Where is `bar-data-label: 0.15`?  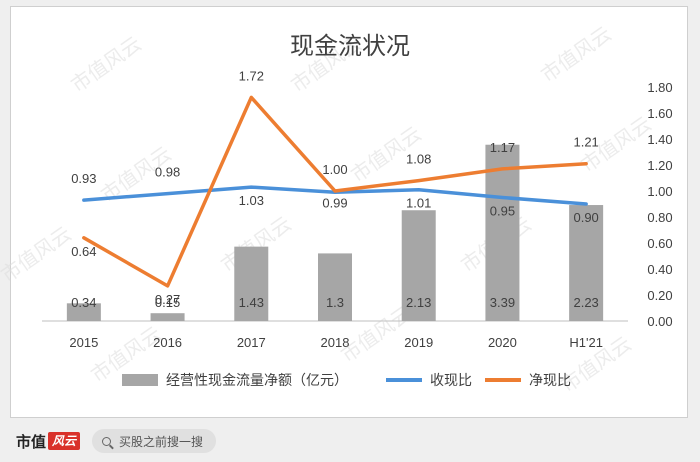 bar-data-label: 0.15 is located at coordinates (167, 302).